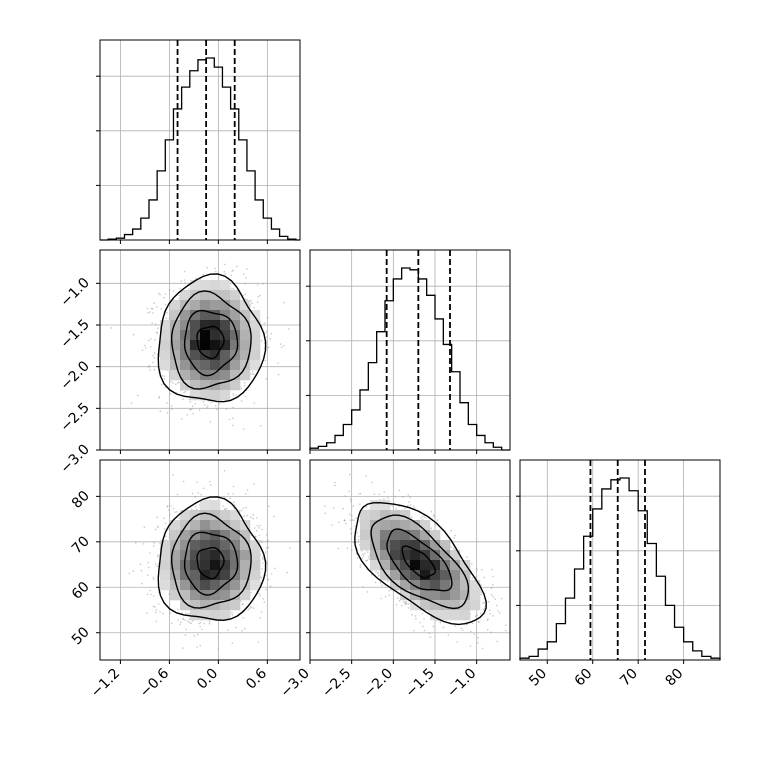 The width and height of the screenshot is (760, 760). Describe the element at coordinates (584, 678) in the screenshot. I see `x-tick-label: 60` at that location.